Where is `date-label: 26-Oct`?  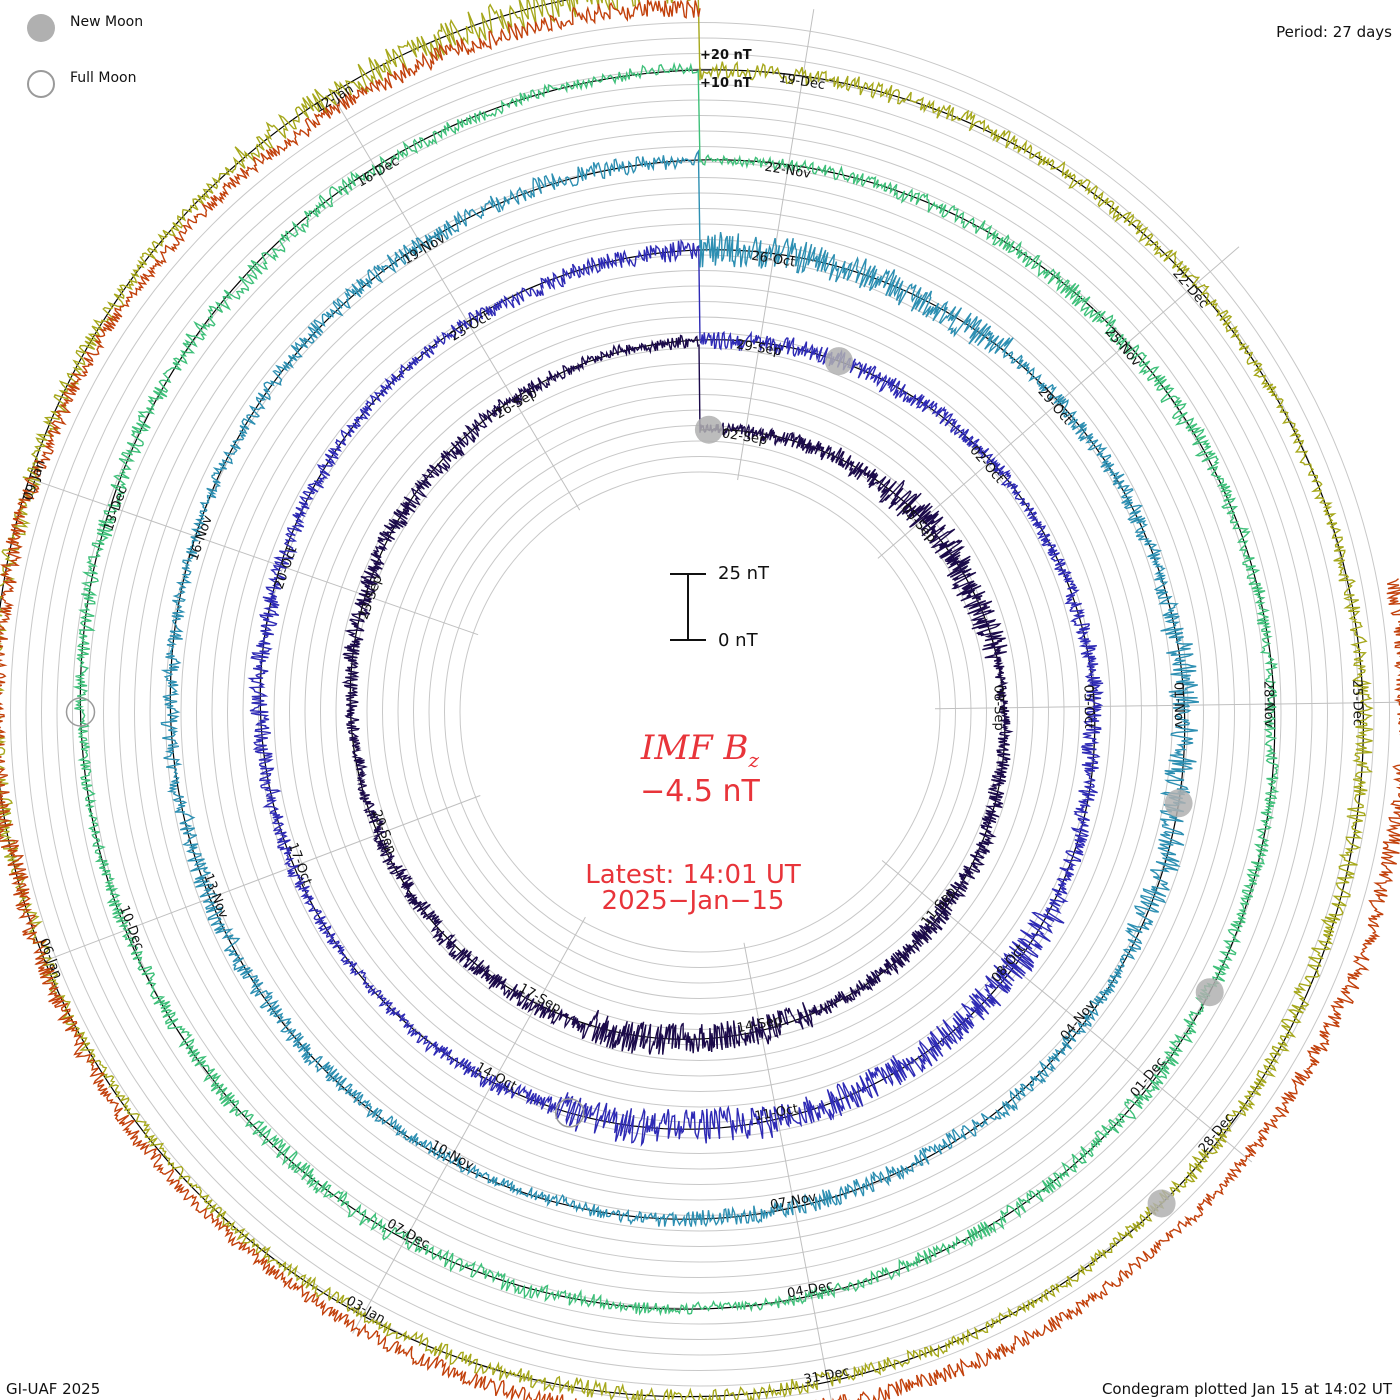 date-label: 26-Oct is located at coordinates (773, 260).